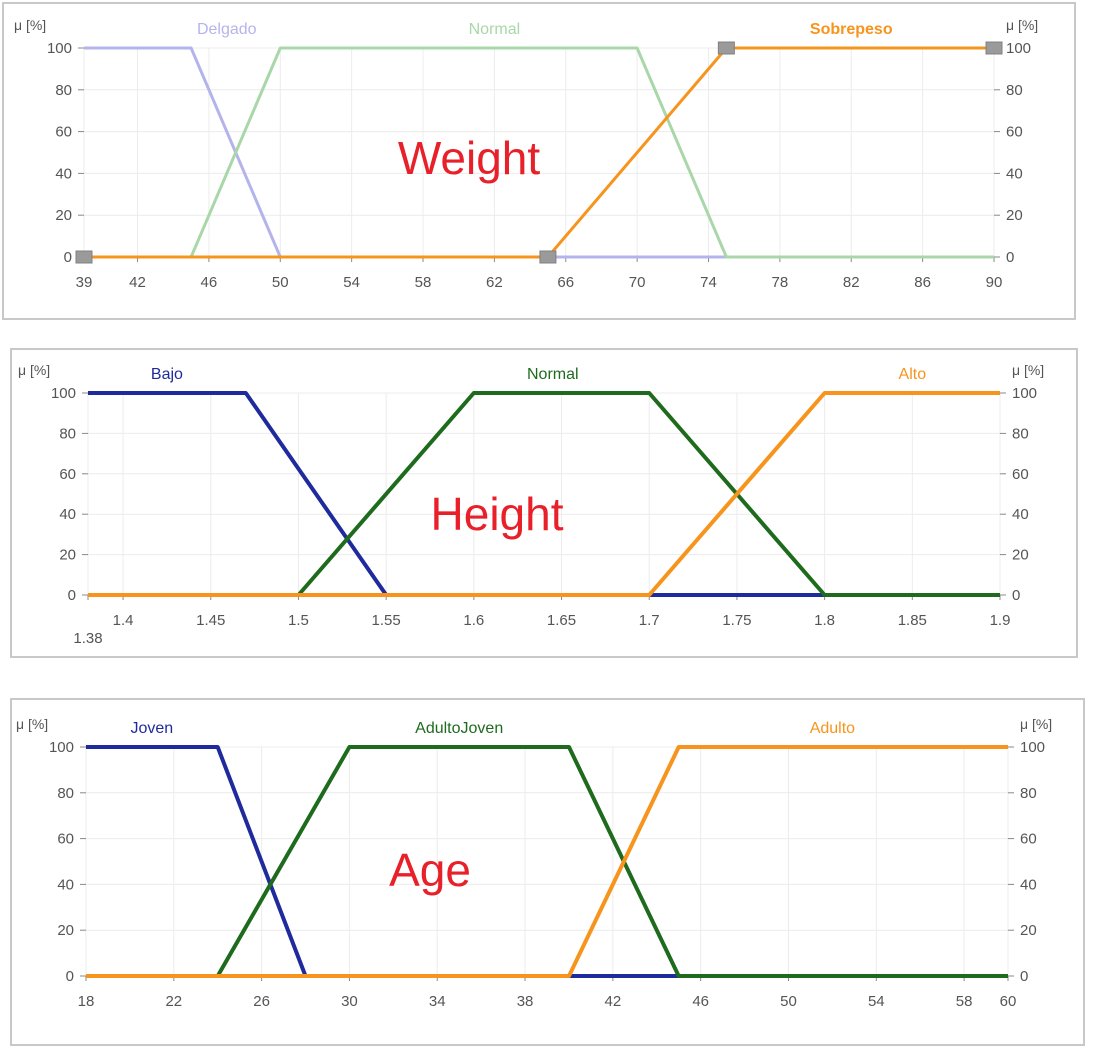 This screenshot has width=1096, height=1050. What do you see at coordinates (1020, 555) in the screenshot?
I see `height-y-tick-right-1: 20` at bounding box center [1020, 555].